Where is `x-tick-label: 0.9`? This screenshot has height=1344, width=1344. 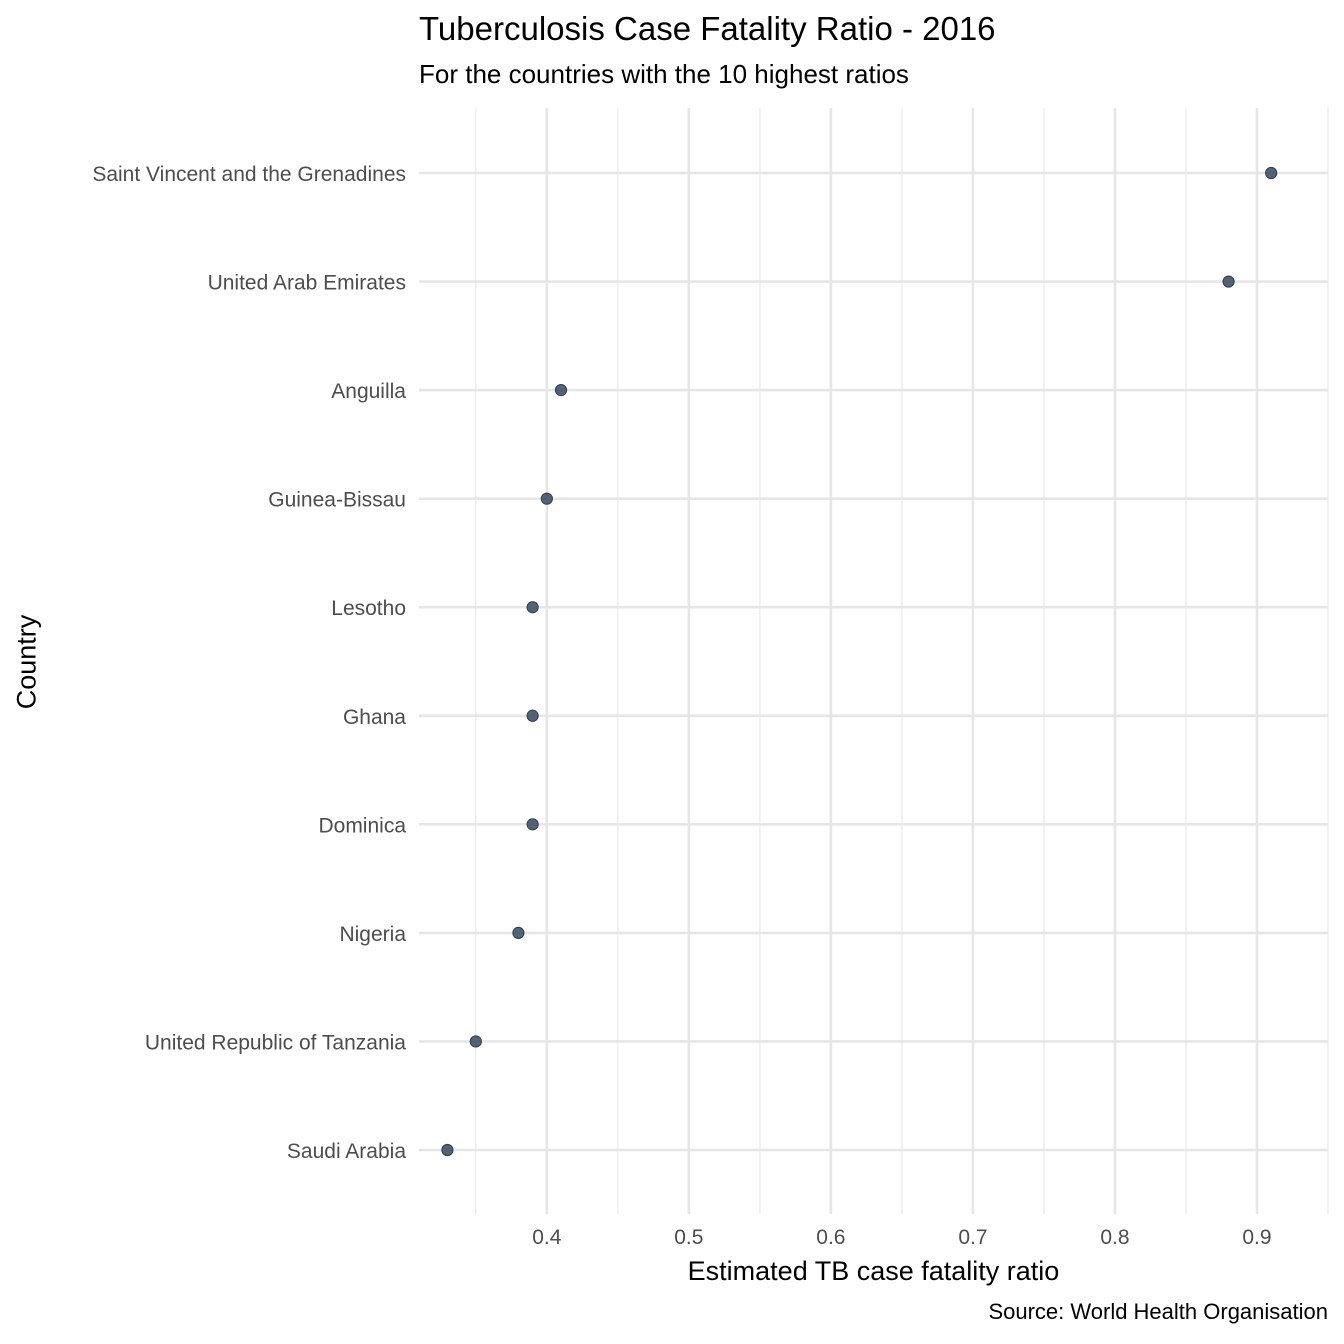
x-tick-label: 0.9 is located at coordinates (1256, 1237).